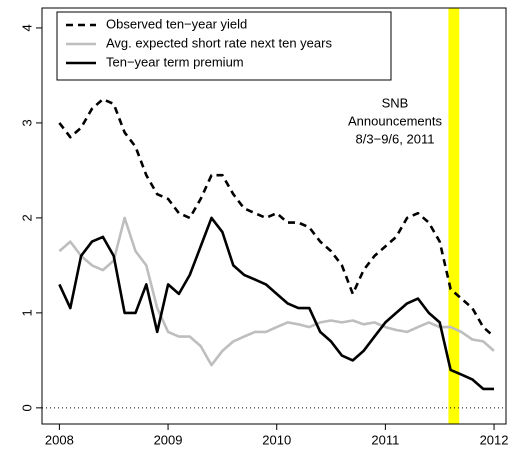  What do you see at coordinates (494, 439) in the screenshot?
I see `x-tick-label: 2012` at bounding box center [494, 439].